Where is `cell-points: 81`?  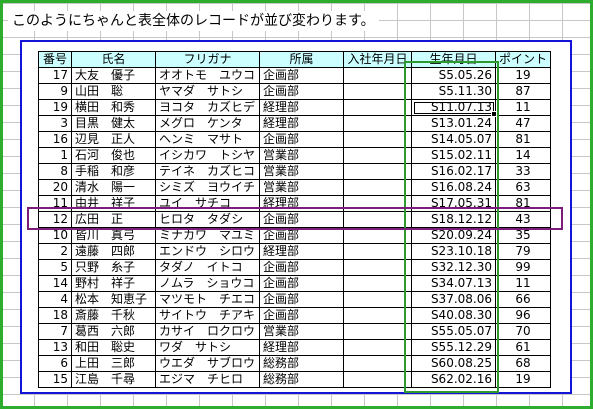 cell-points: 81 is located at coordinates (523, 139).